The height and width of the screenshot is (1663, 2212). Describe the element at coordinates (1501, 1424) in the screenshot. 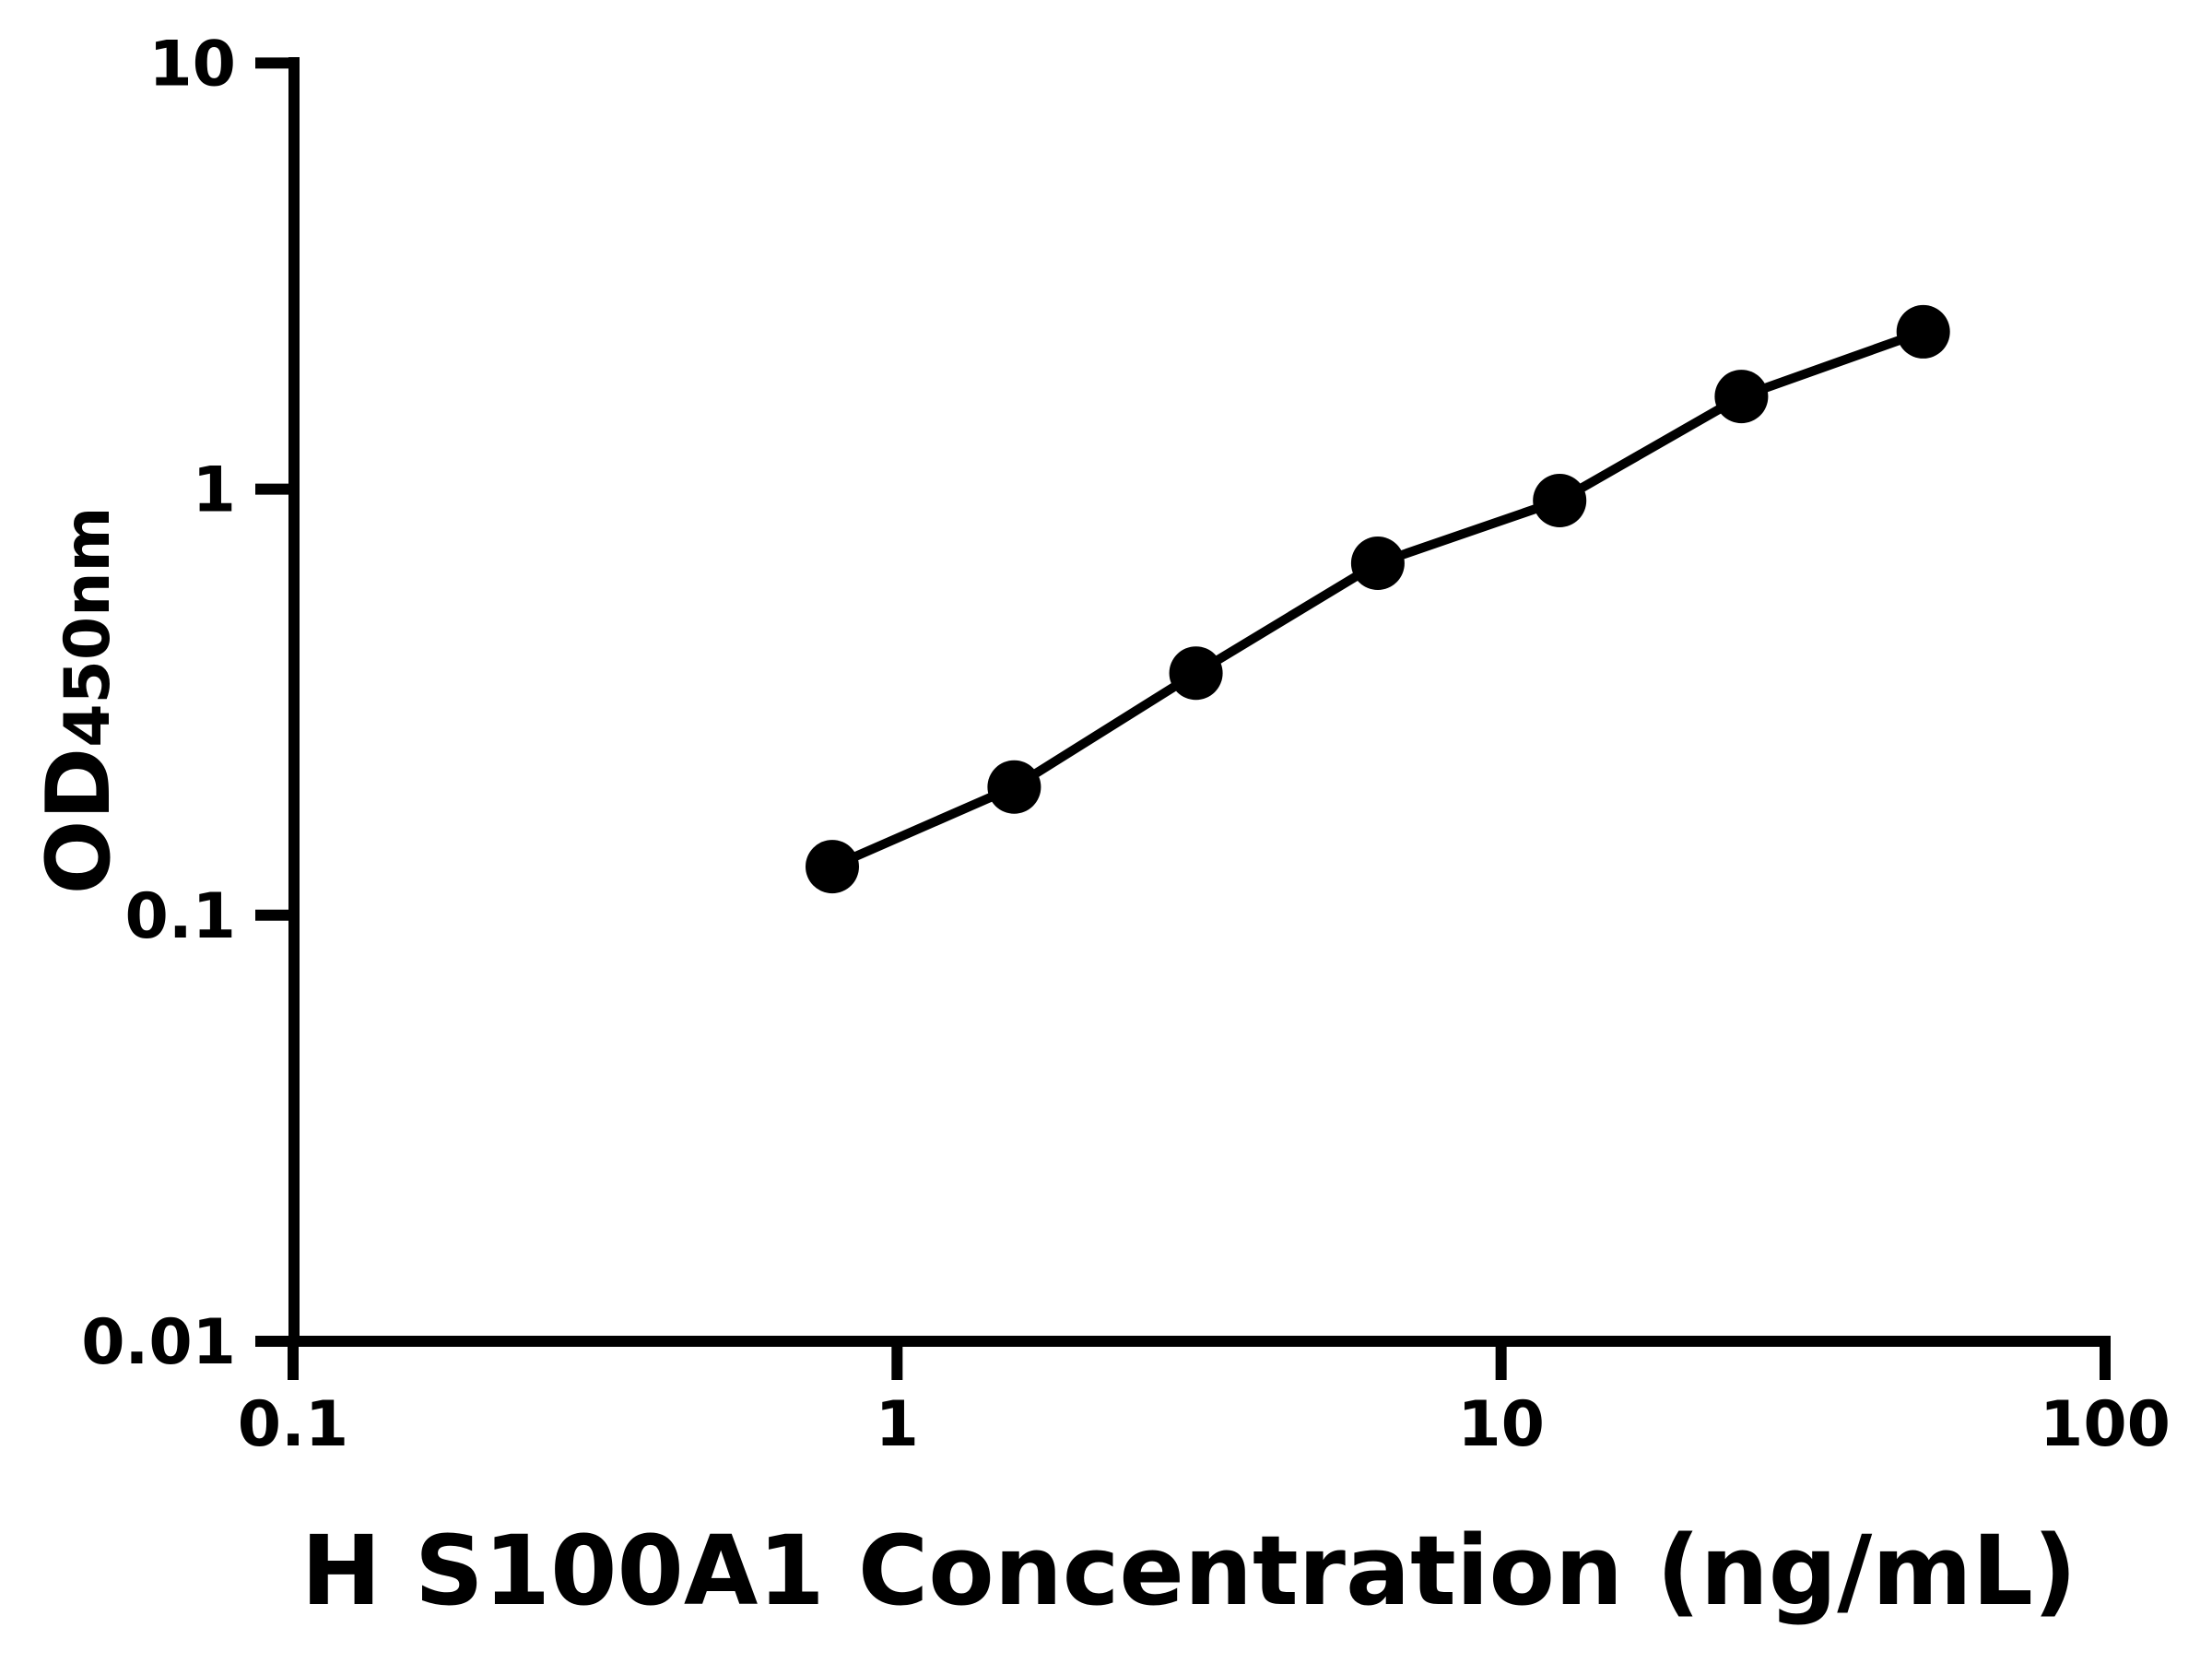

I see `x-tick-label: 10` at that location.